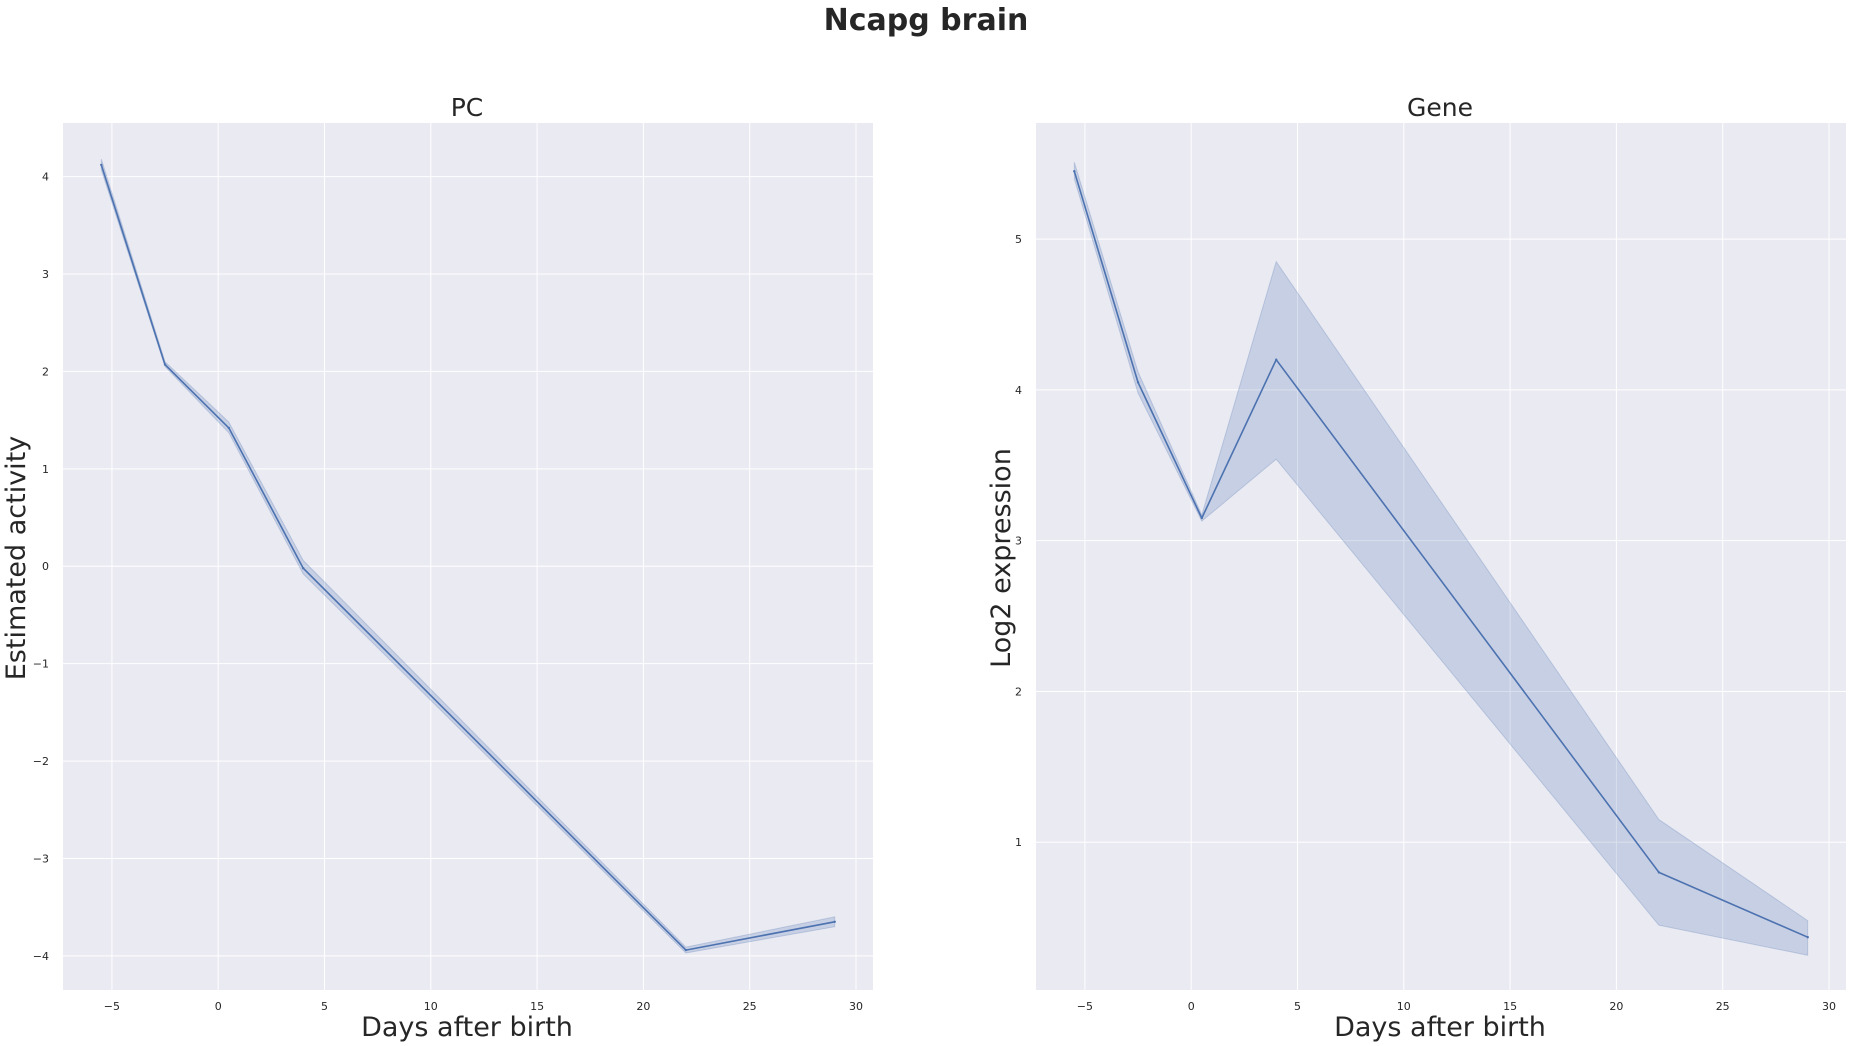  I want to click on gene-y-tick-label: 5, so click(1018, 239).